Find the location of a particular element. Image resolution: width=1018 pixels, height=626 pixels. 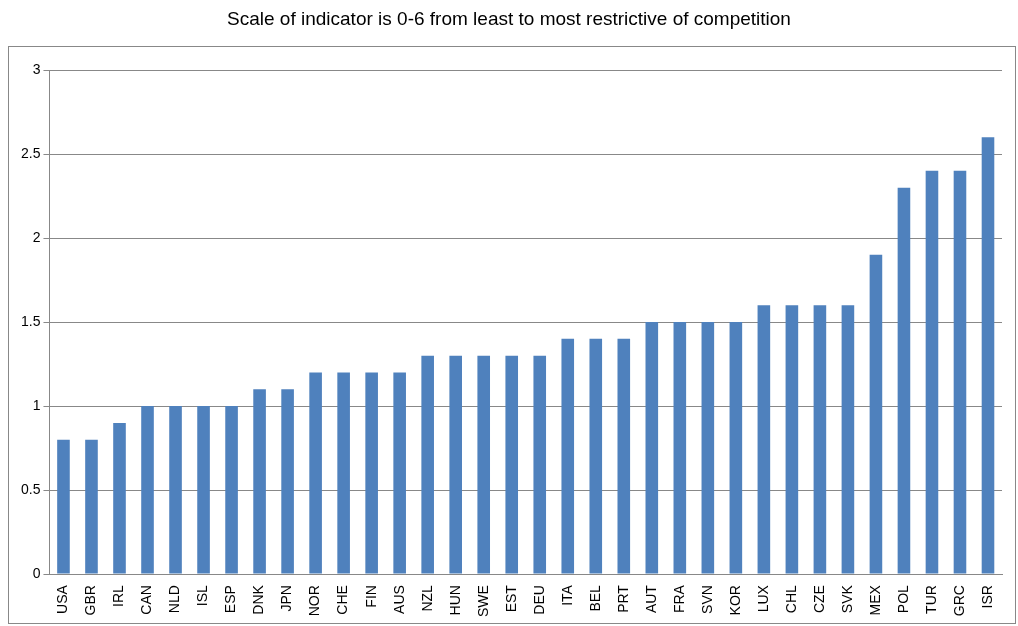

y-tick-label: 3 is located at coordinates (36, 68).